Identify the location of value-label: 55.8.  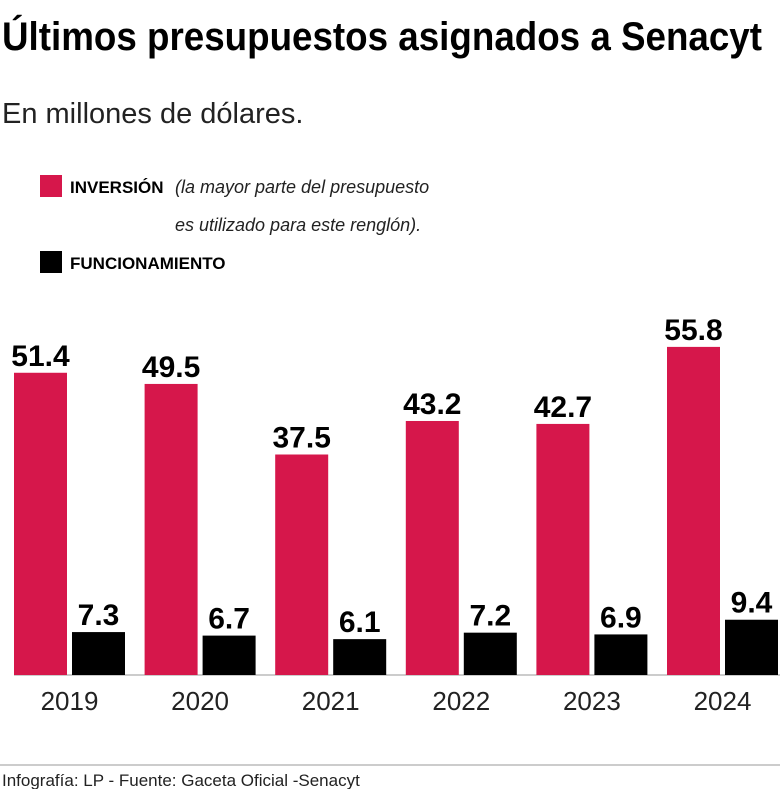
(693, 330).